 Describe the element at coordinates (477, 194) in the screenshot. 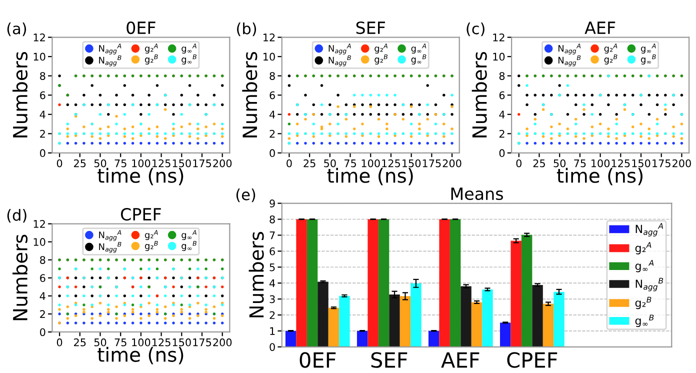

I see `chart-title: Means` at that location.